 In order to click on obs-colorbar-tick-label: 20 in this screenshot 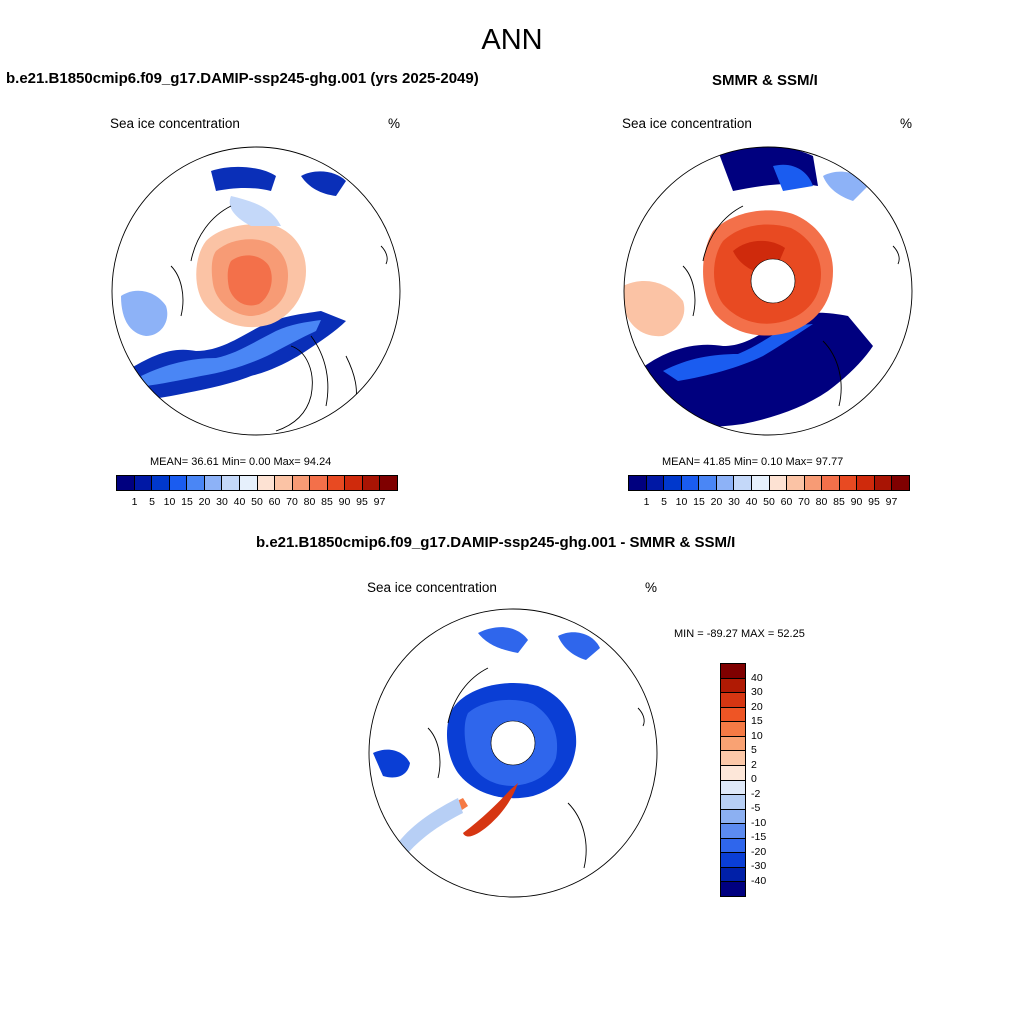, I will do `click(716, 502)`.